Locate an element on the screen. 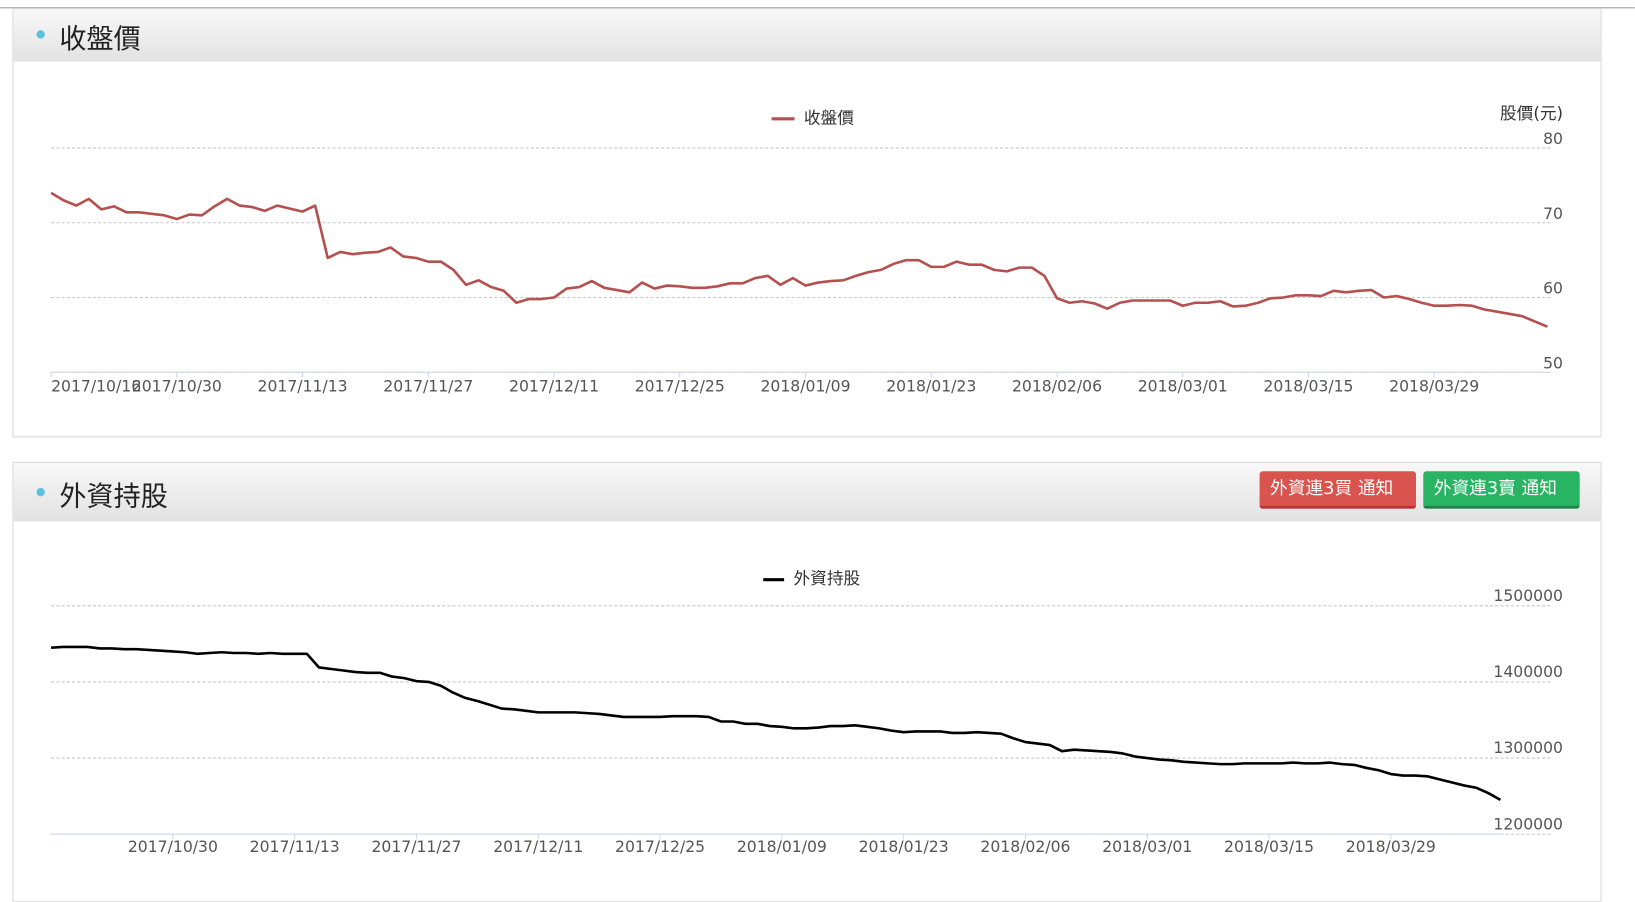 This screenshot has height=902, width=1635. y-tick-label: 70 is located at coordinates (1553, 213).